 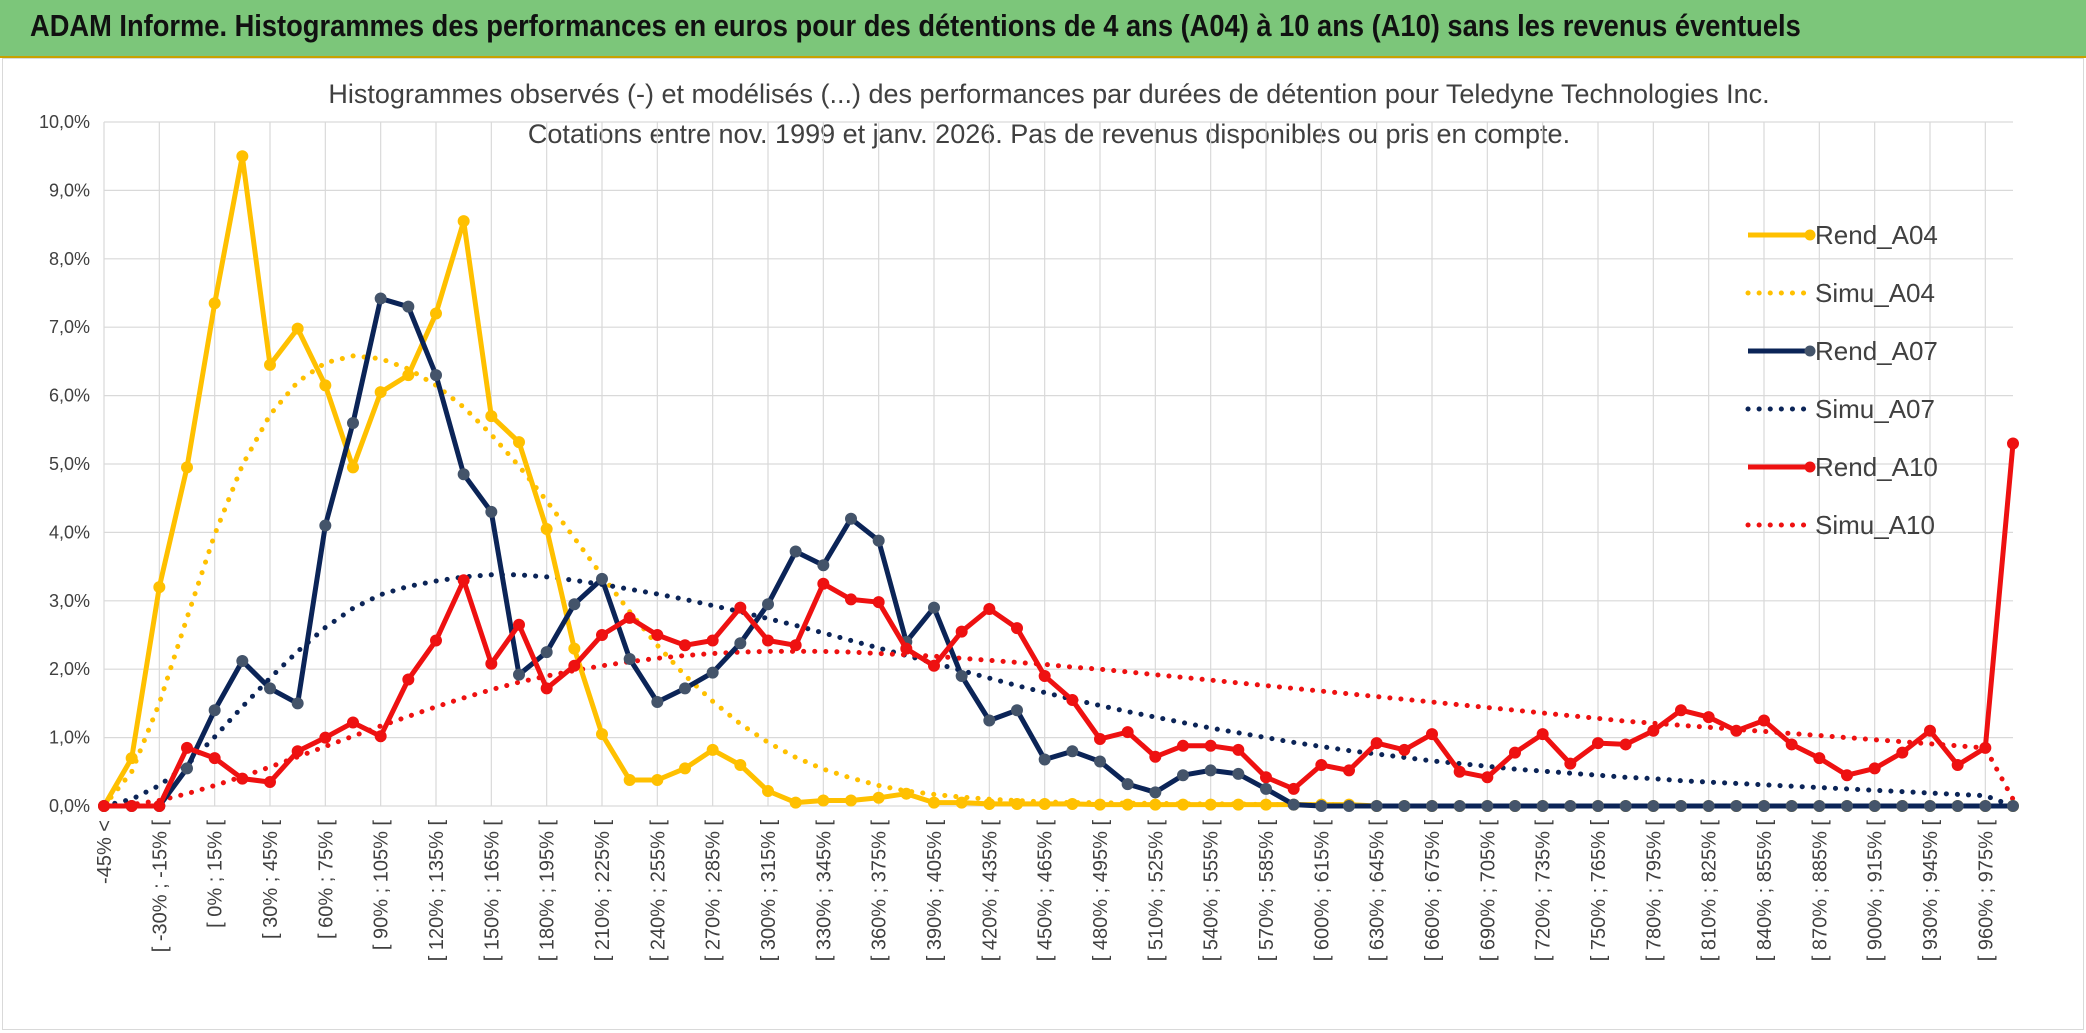 I want to click on legend-label: Simu_A07, so click(x=1875, y=409).